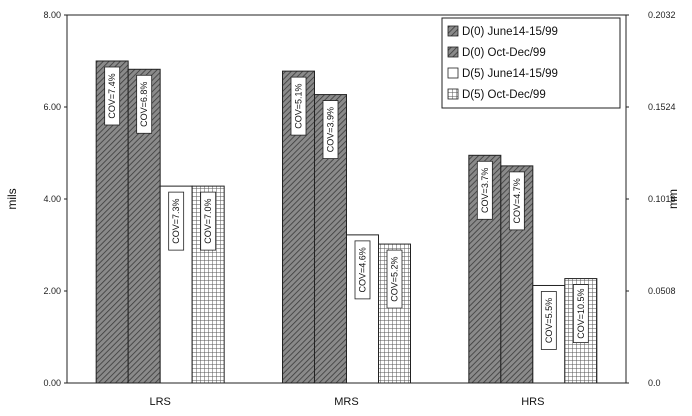 The image size is (692, 416). What do you see at coordinates (12, 198) in the screenshot?
I see `y-axis-label-left: mils` at bounding box center [12, 198].